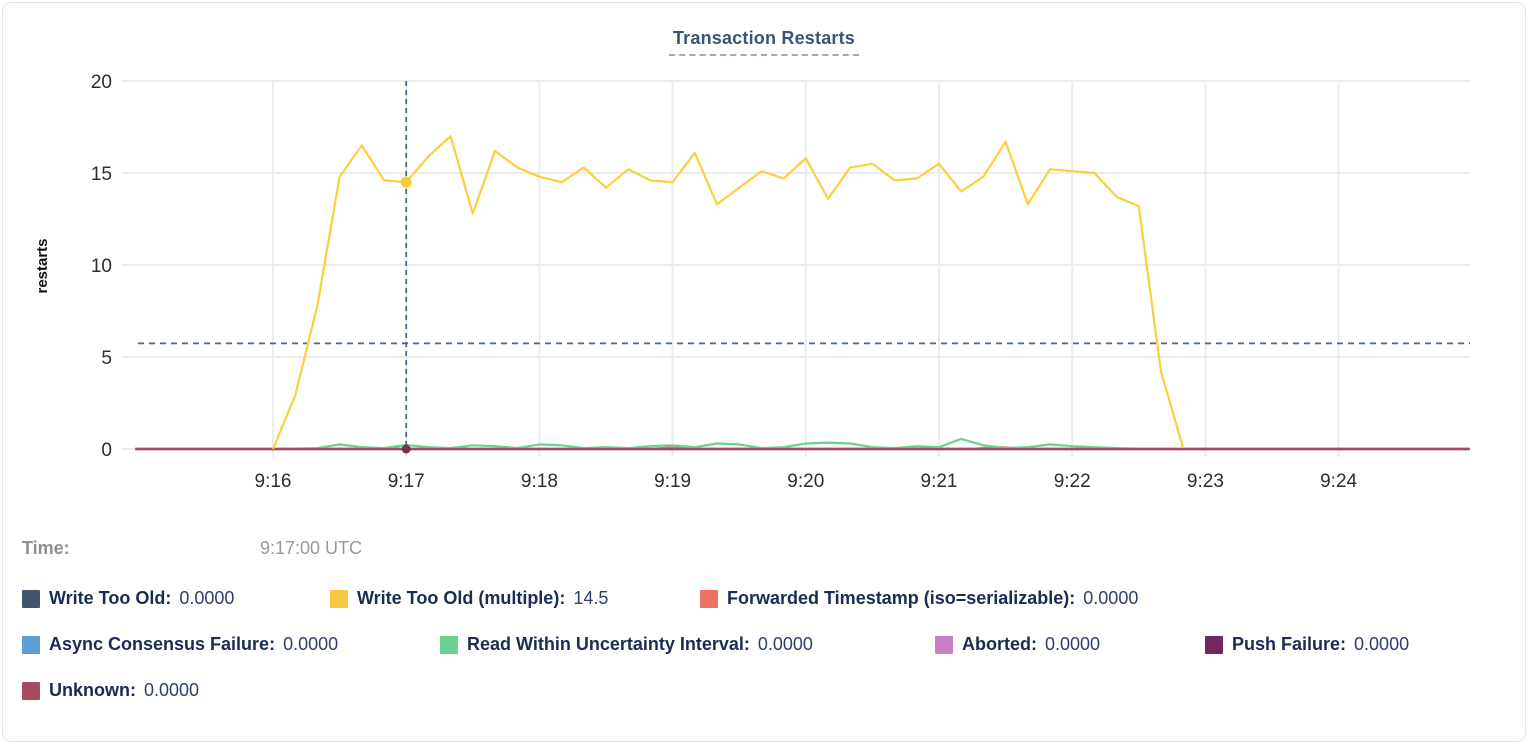  I want to click on legend-swatch-forwarded-timestamp, so click(709, 598).